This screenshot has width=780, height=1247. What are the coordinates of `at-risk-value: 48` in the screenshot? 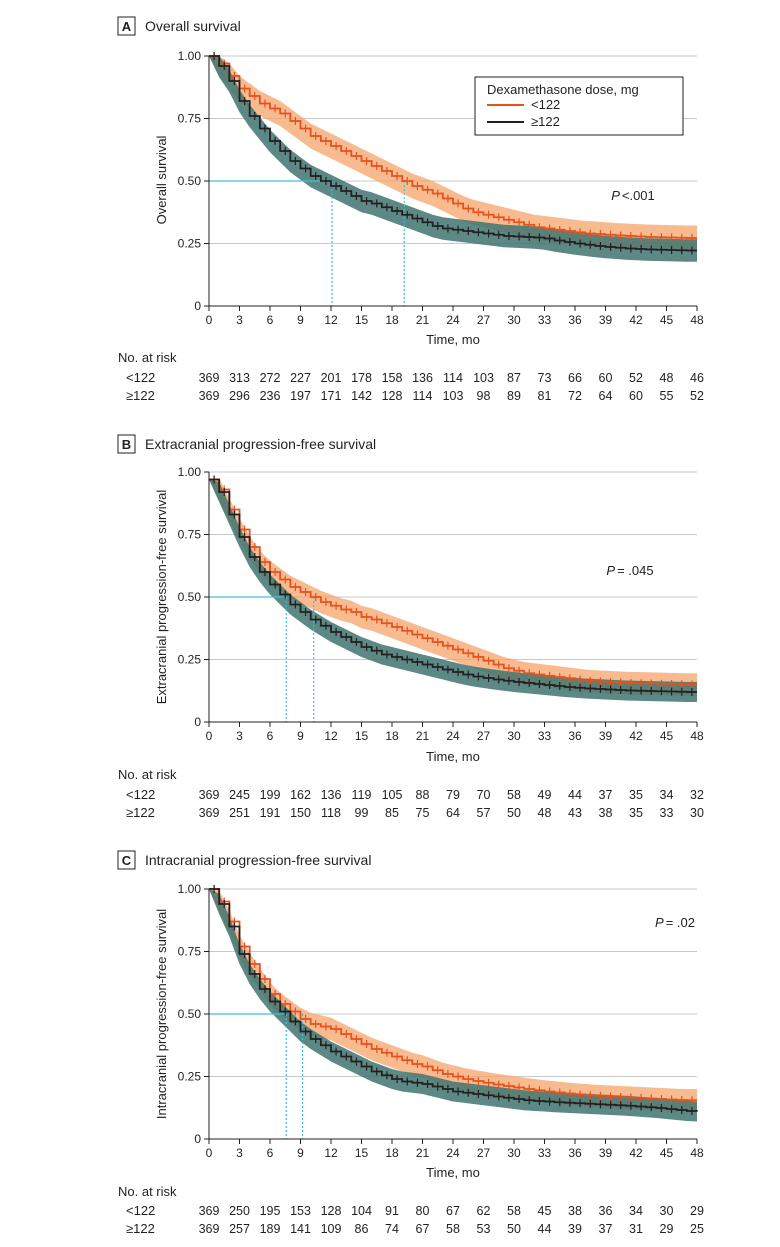 It's located at (667, 378).